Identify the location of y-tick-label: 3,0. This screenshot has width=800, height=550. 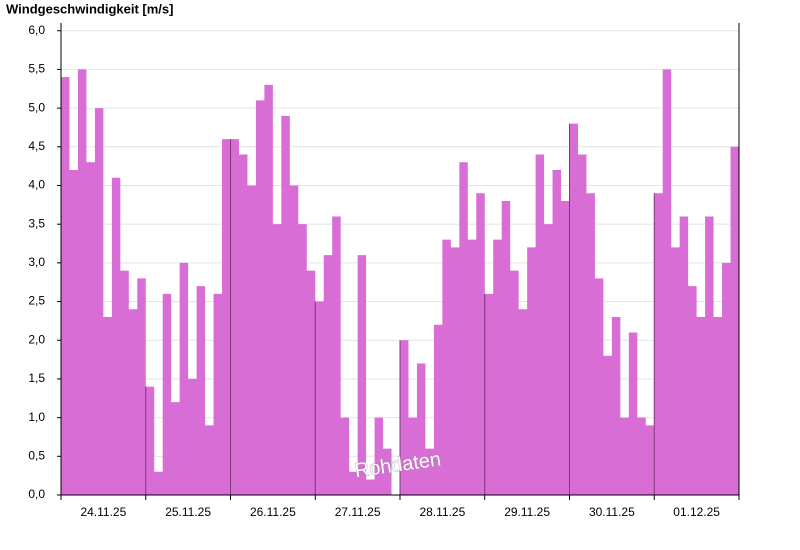
(36, 262).